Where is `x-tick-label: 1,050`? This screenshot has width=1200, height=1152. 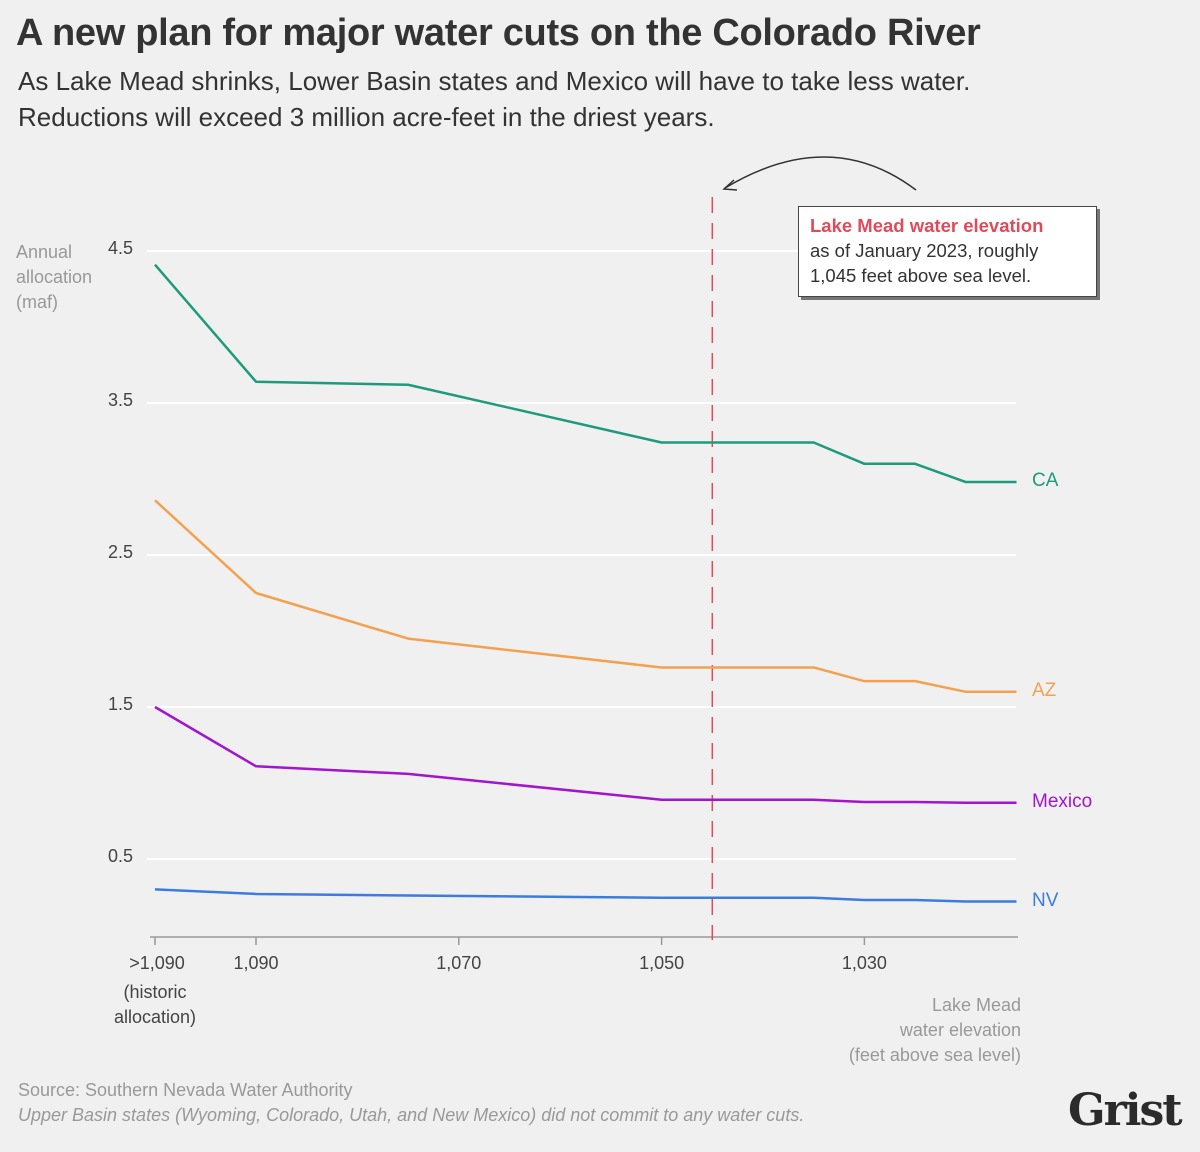
x-tick-label: 1,050 is located at coordinates (662, 963).